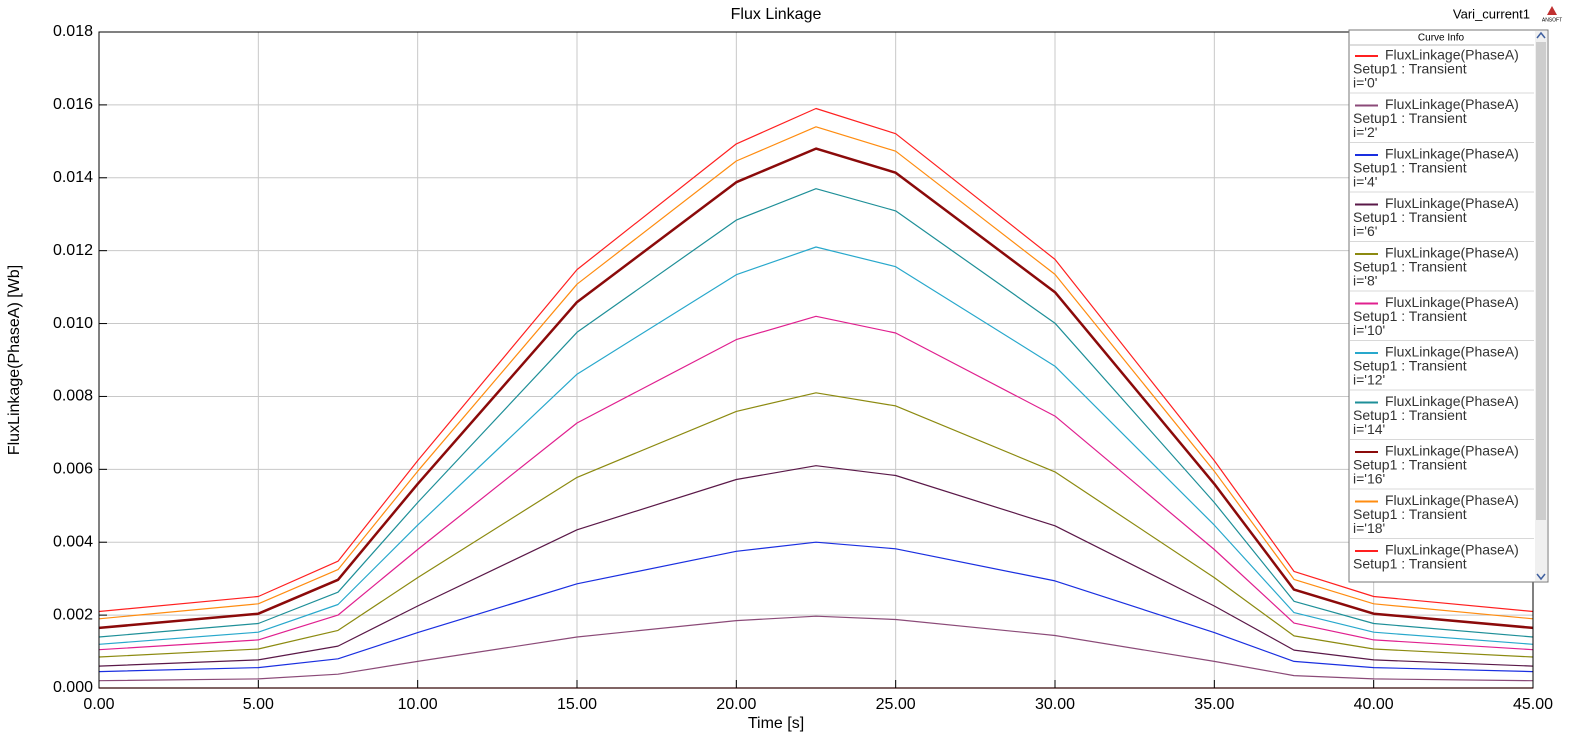 This screenshot has height=743, width=1581. Describe the element at coordinates (98, 704) in the screenshot. I see `x-tick-label: 0.00` at that location.